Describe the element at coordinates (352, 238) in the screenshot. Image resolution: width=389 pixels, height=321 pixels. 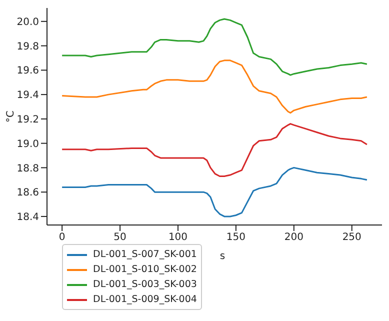
I see `x-tick-label: 250` at that location.